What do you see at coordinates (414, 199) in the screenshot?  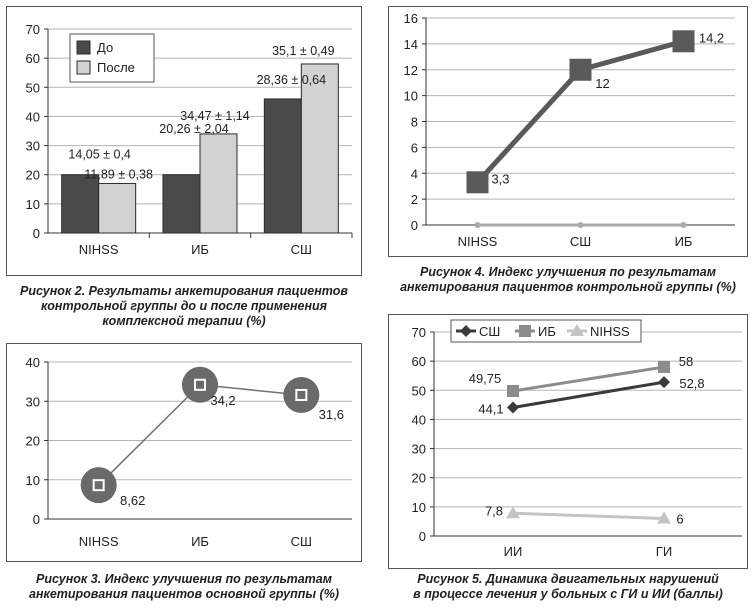 I see `fig4-y-tick-label: 2` at bounding box center [414, 199].